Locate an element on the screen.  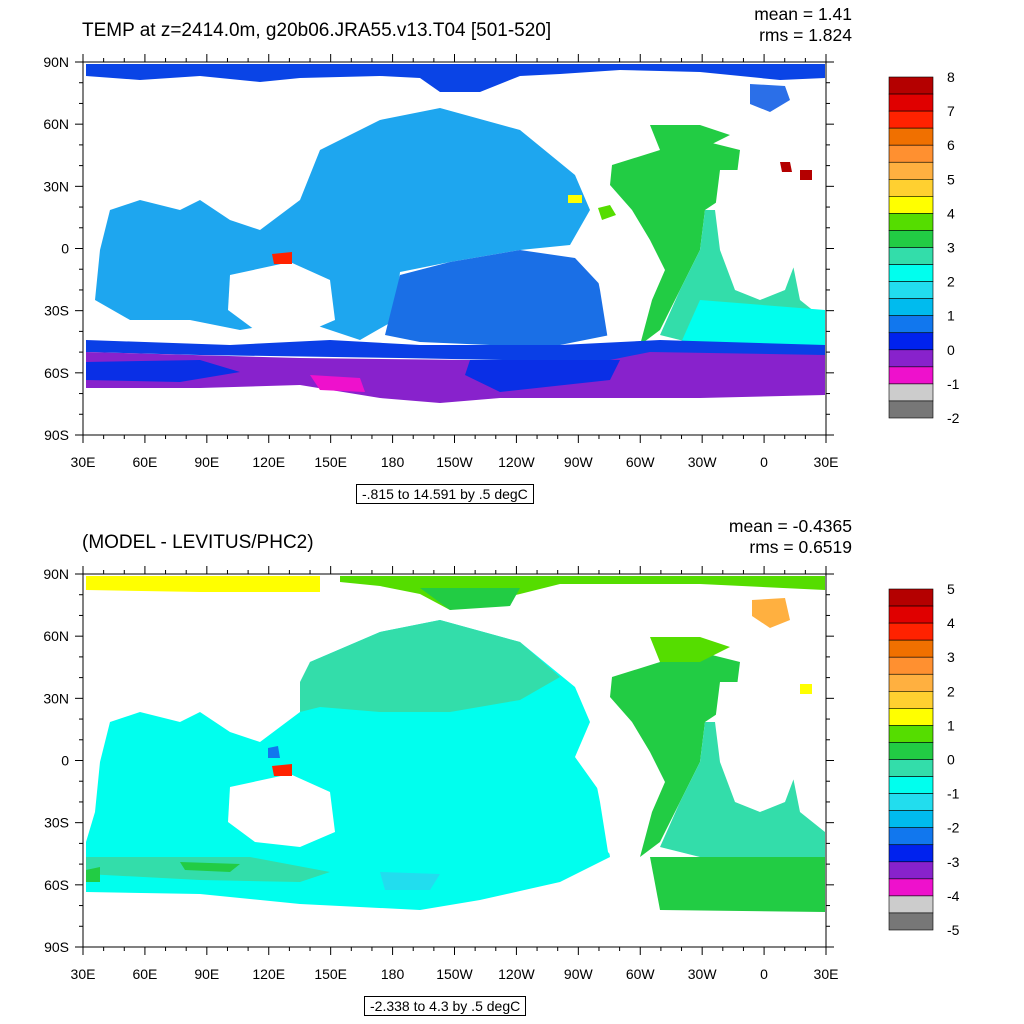
arctic-ocean-region is located at coordinates (203, 584).